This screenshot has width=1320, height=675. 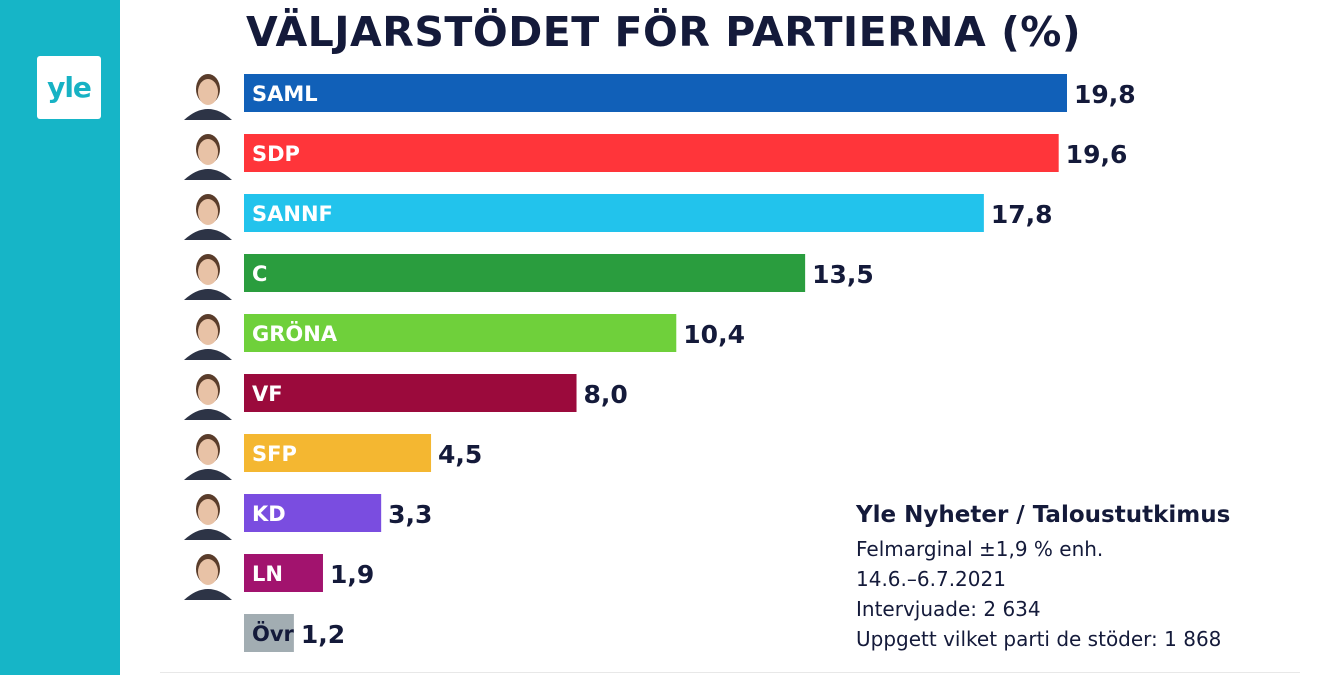 What do you see at coordinates (410, 393) in the screenshot?
I see `bar-vf` at bounding box center [410, 393].